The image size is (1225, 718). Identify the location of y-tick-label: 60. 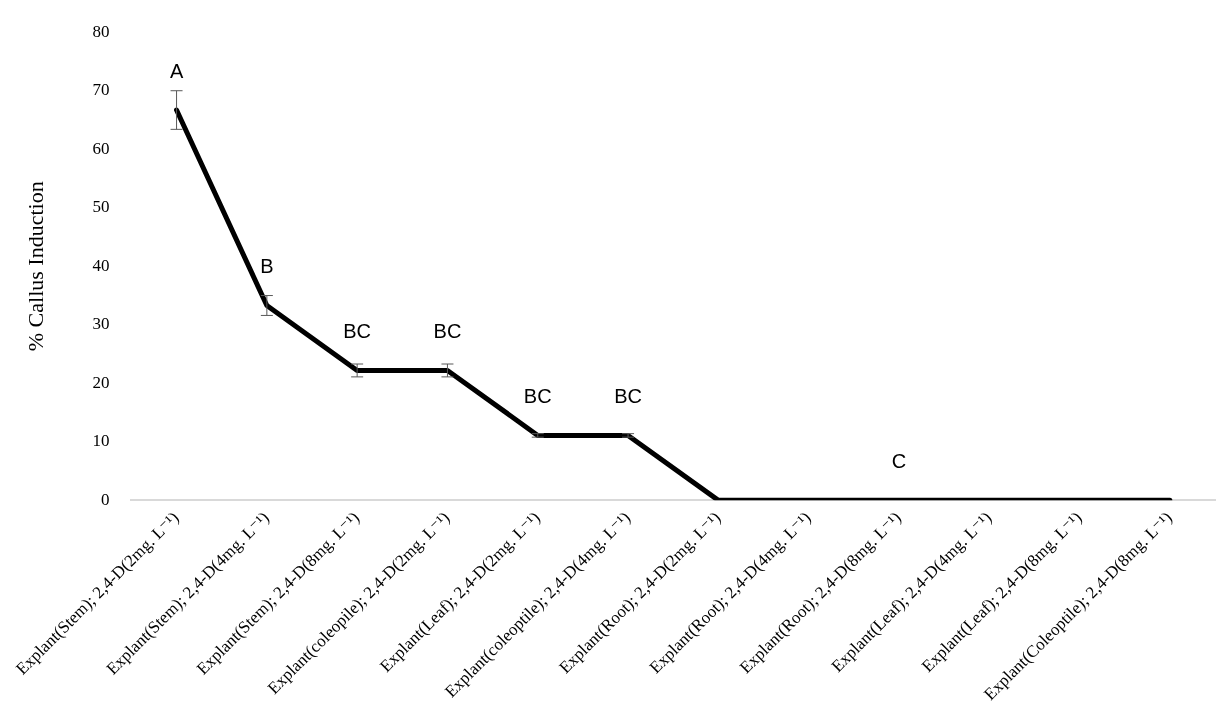
(101, 148).